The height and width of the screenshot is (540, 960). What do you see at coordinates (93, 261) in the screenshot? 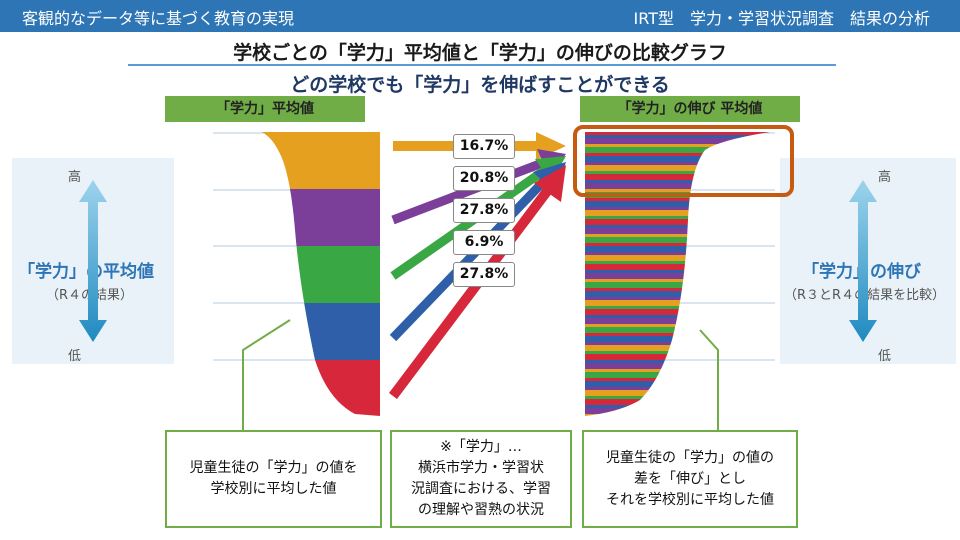
I see `left-updown-arrow` at bounding box center [93, 261].